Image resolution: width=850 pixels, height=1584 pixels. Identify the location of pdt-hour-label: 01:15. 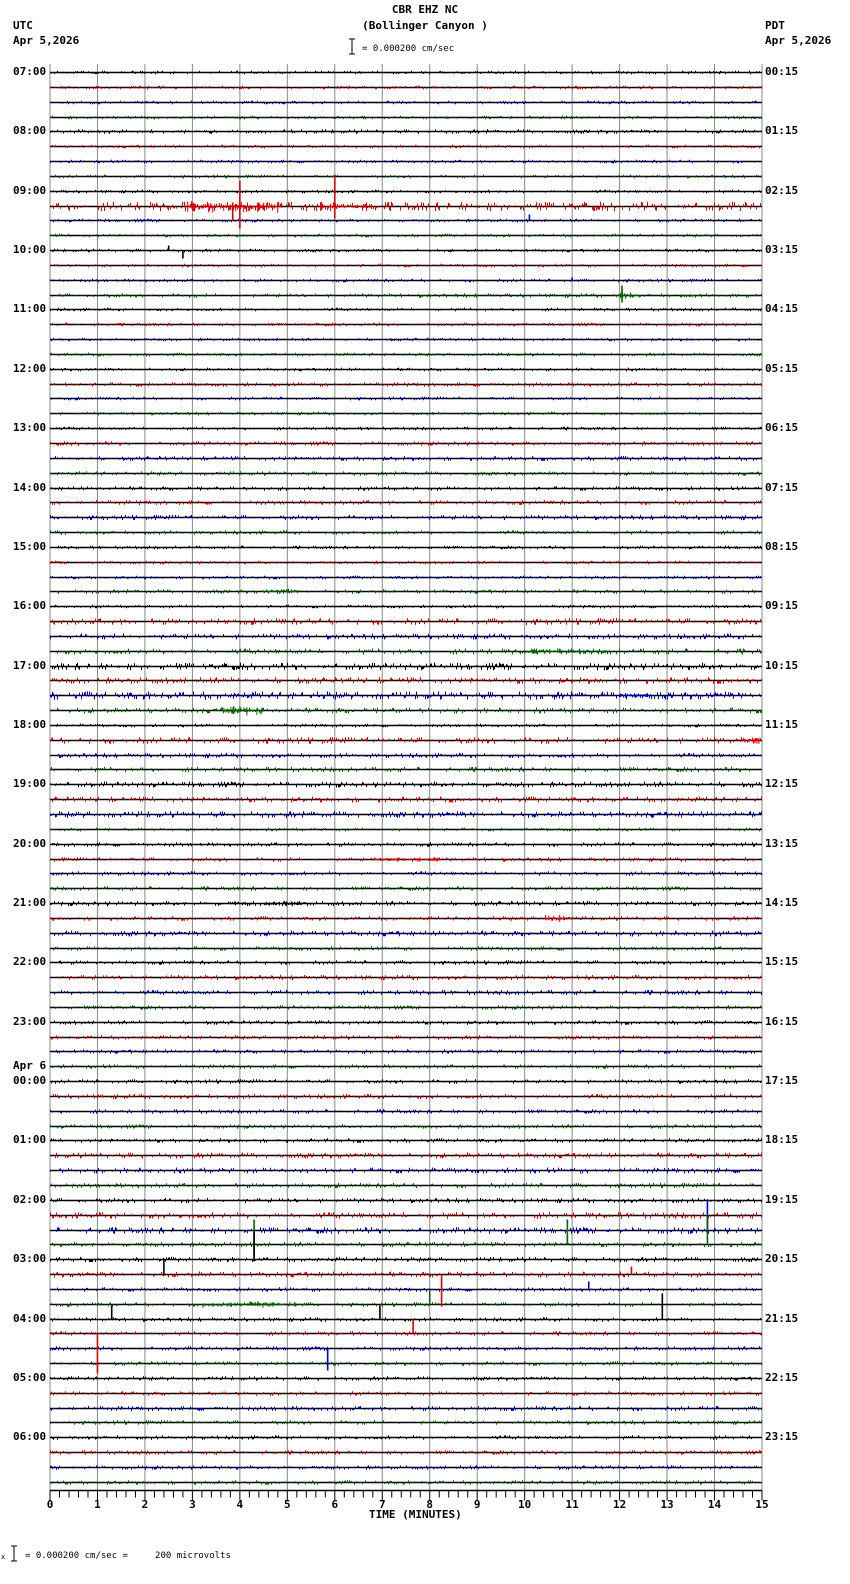
(782, 130).